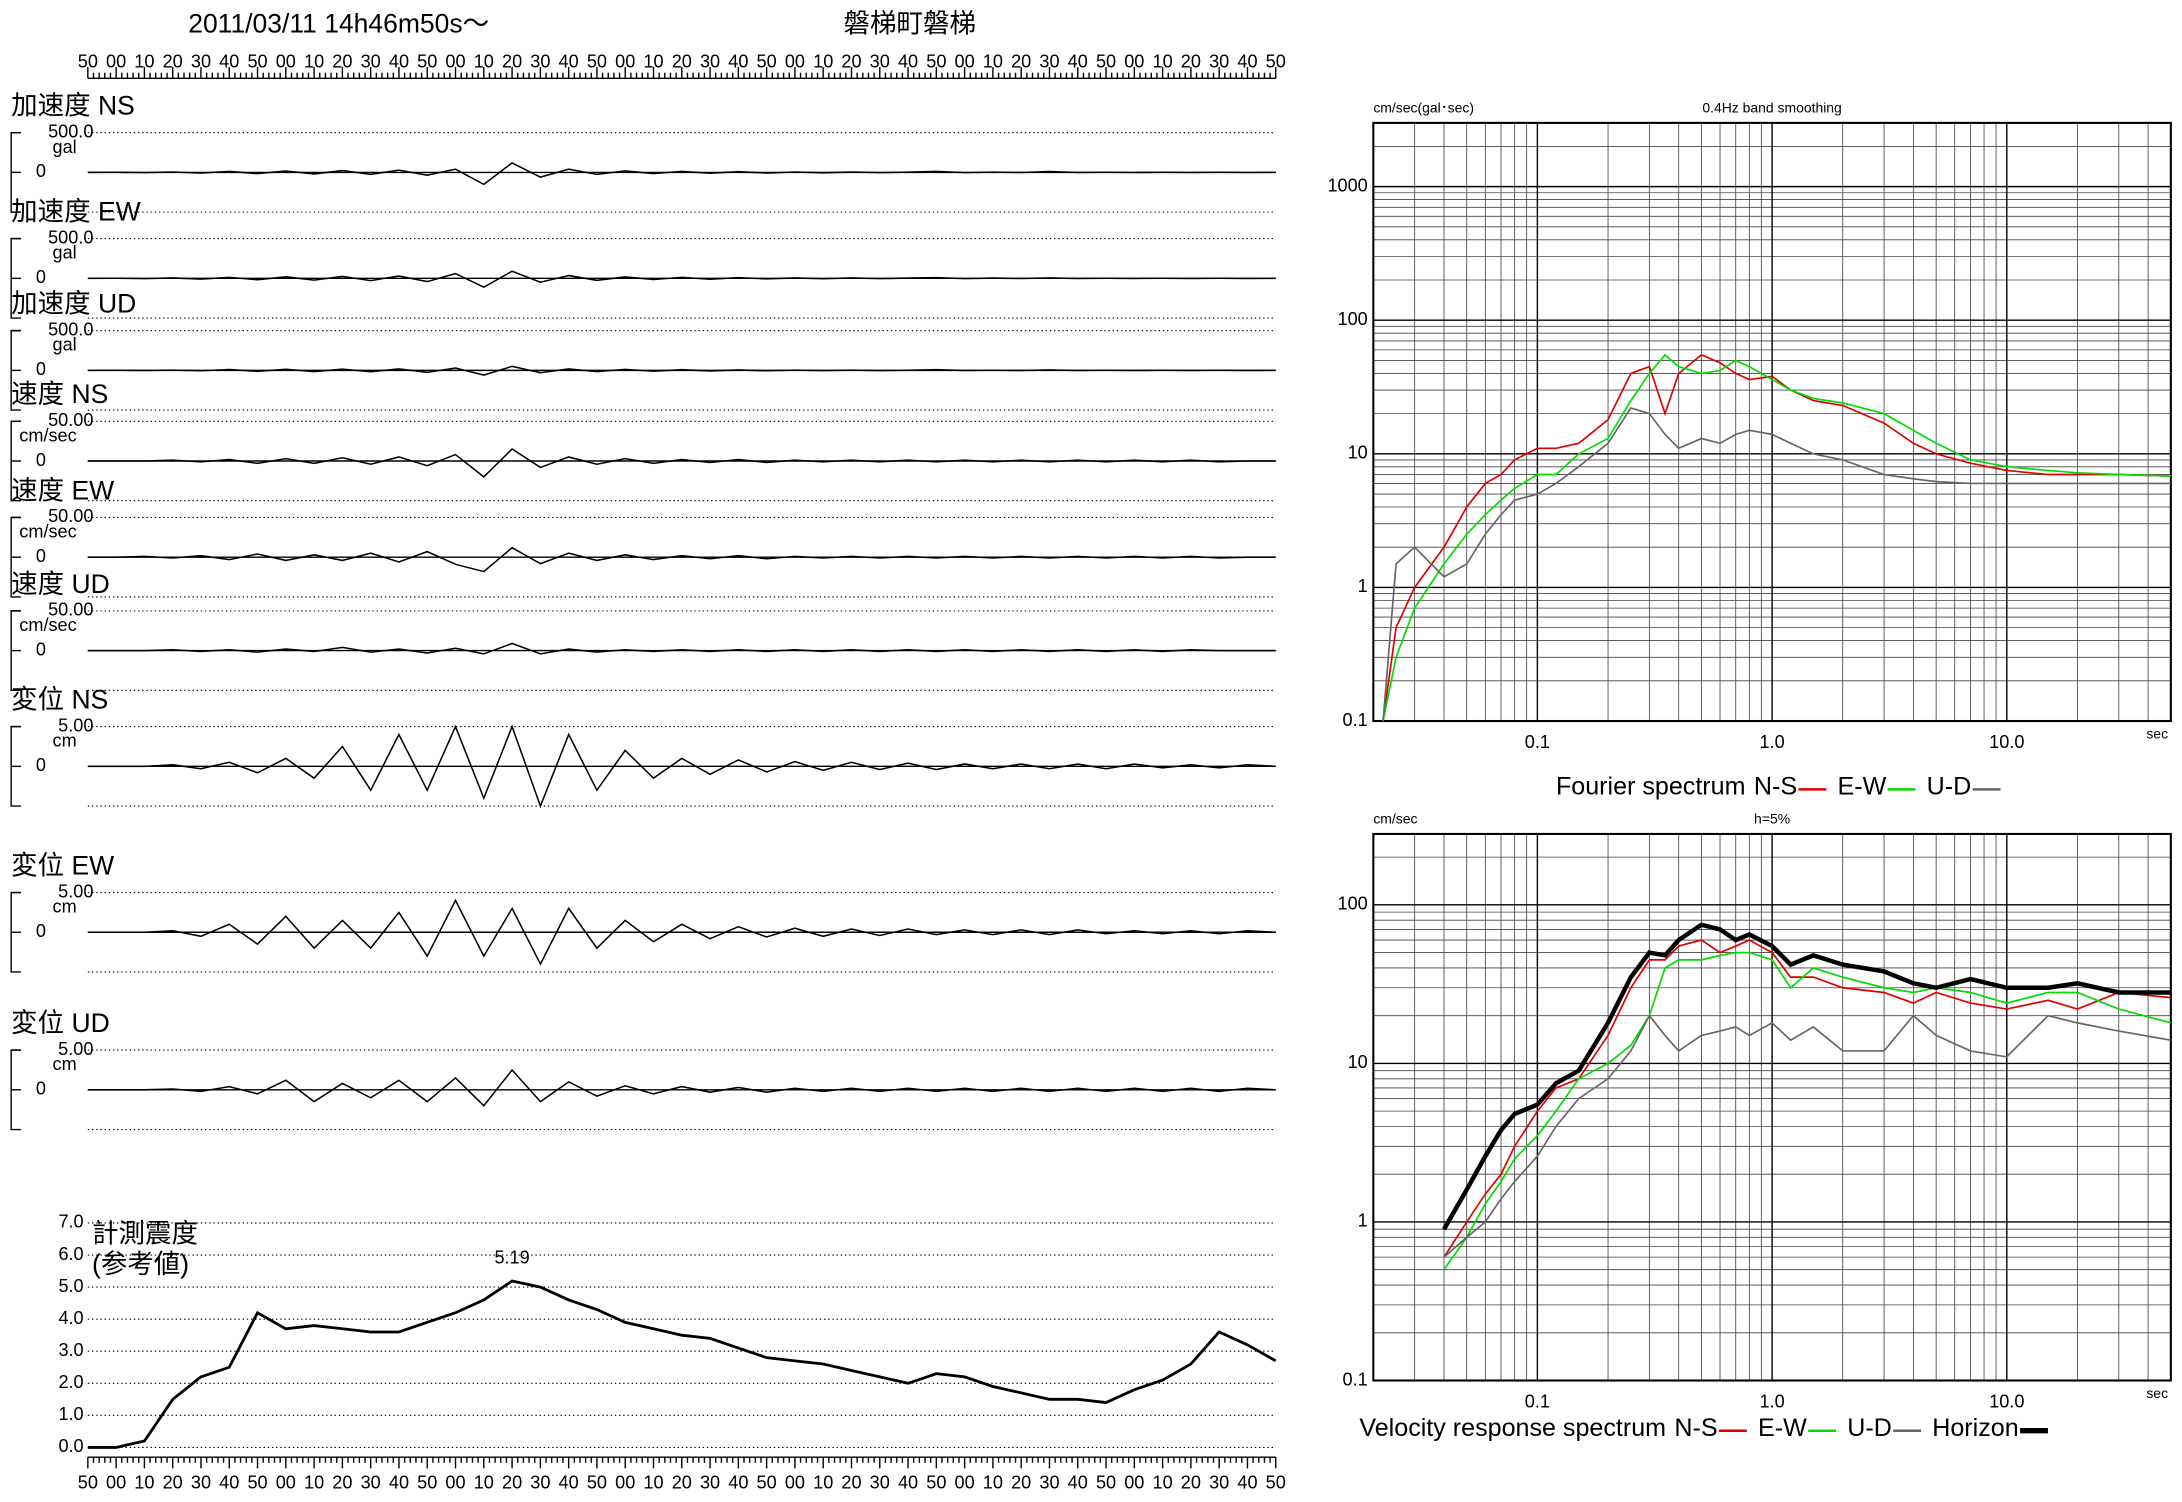 The width and height of the screenshot is (2182, 1502). What do you see at coordinates (70, 1254) in the screenshot?
I see `y-tick-label: 6.0` at bounding box center [70, 1254].